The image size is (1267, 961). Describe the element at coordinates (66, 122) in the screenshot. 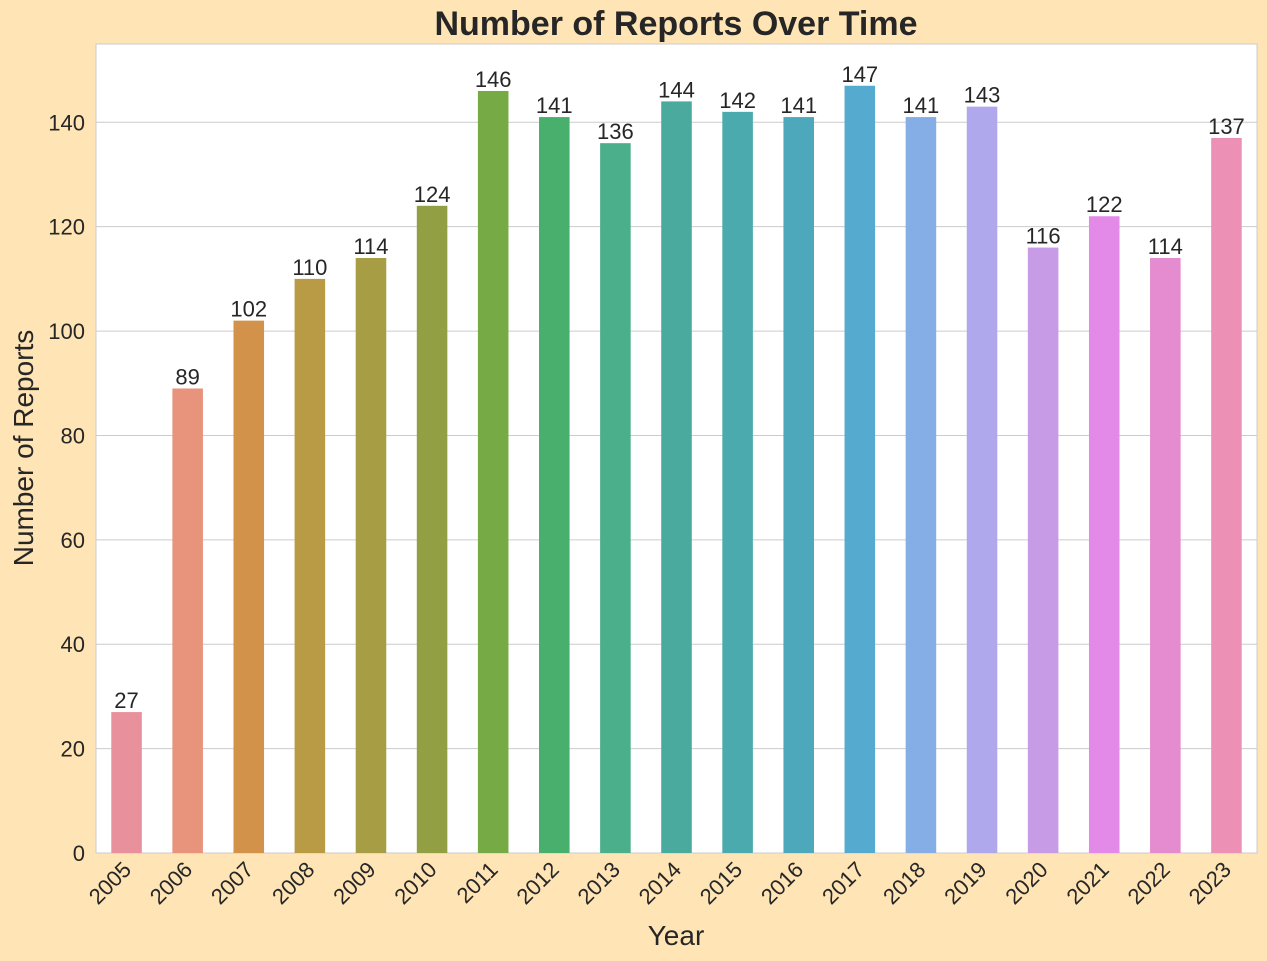

I see `y-tick-label: 140` at that location.